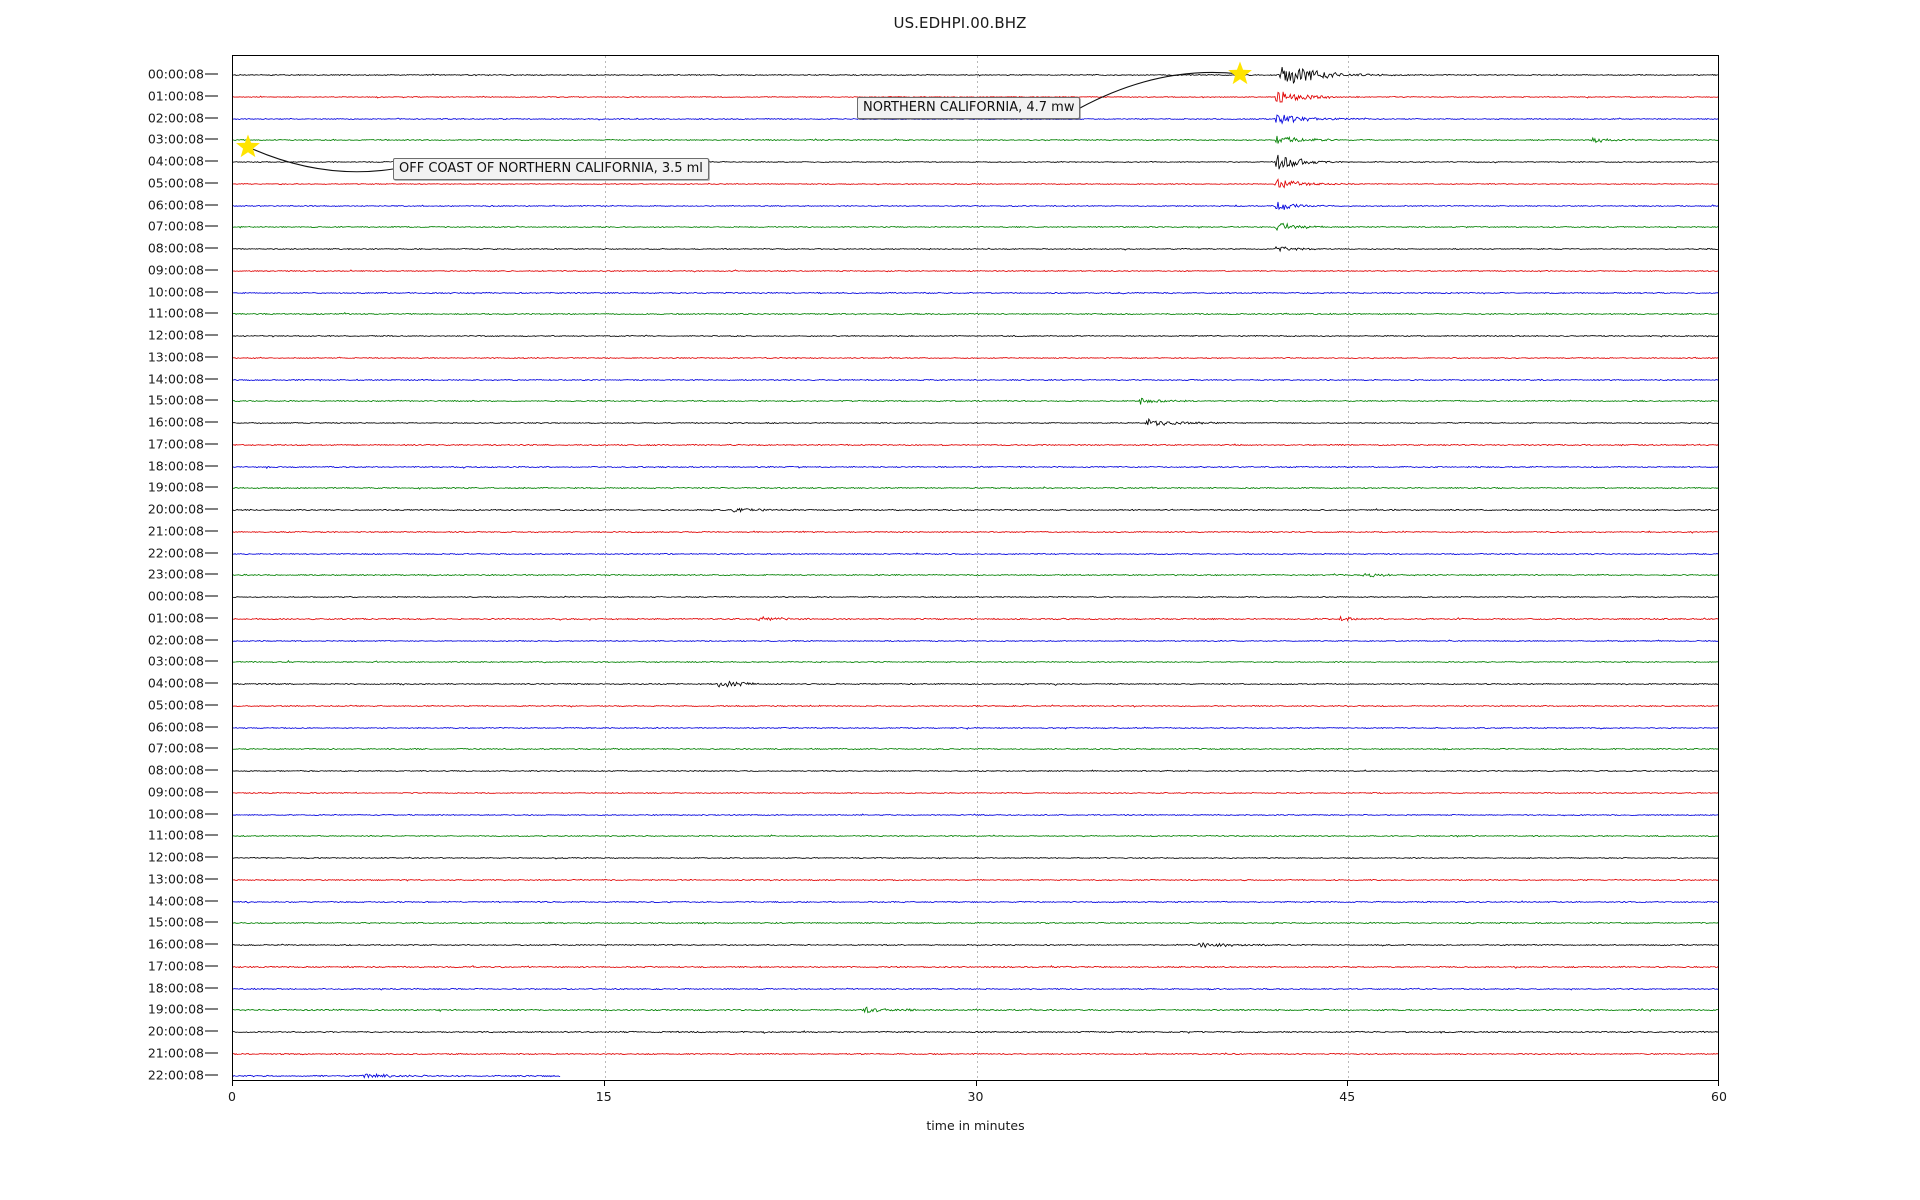 This screenshot has height=1200, width=1920. I want to click on page-title: US.EDHPI.00.BHZ, so click(960, 23).